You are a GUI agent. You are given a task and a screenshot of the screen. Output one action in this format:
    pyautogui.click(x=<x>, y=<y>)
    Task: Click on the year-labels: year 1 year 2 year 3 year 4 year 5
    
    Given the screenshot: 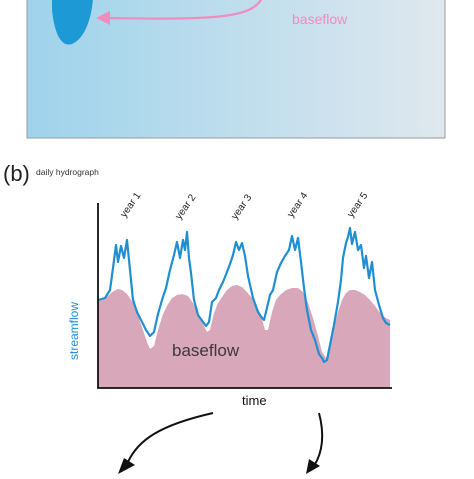 What is the action you would take?
    pyautogui.click(x=244, y=205)
    